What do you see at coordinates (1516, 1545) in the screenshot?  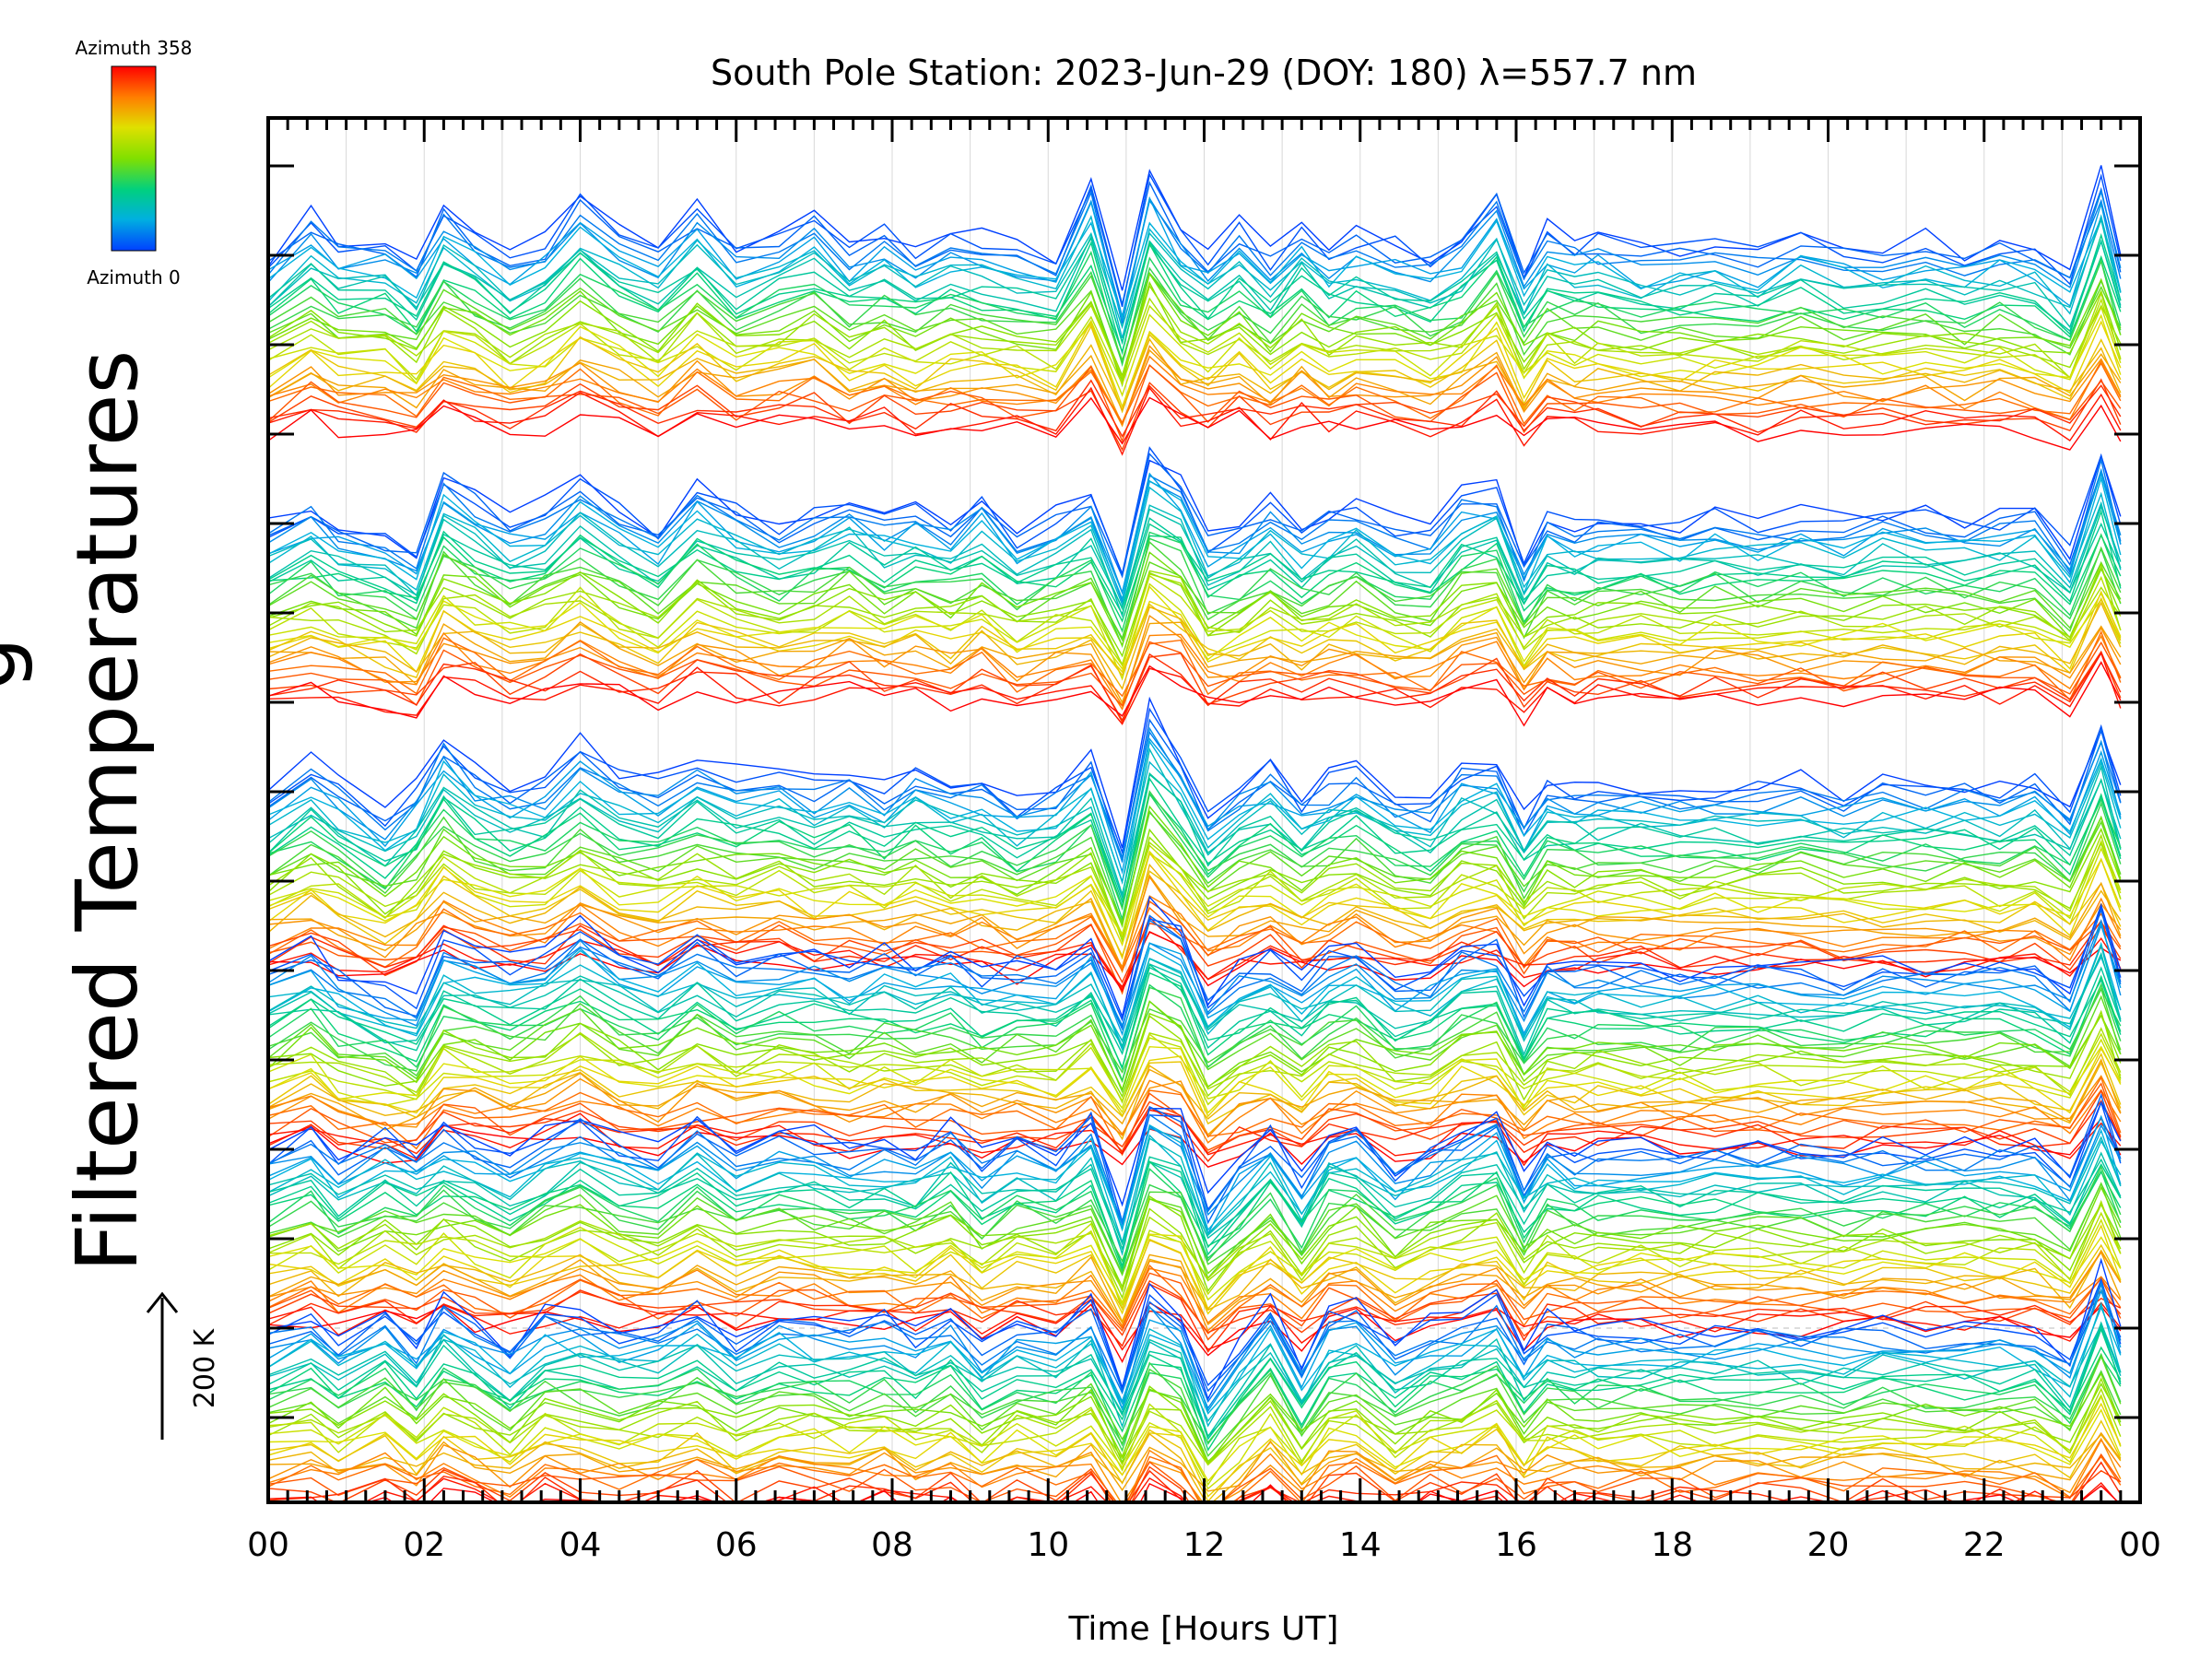 I see `x-tick-label: 16` at bounding box center [1516, 1545].